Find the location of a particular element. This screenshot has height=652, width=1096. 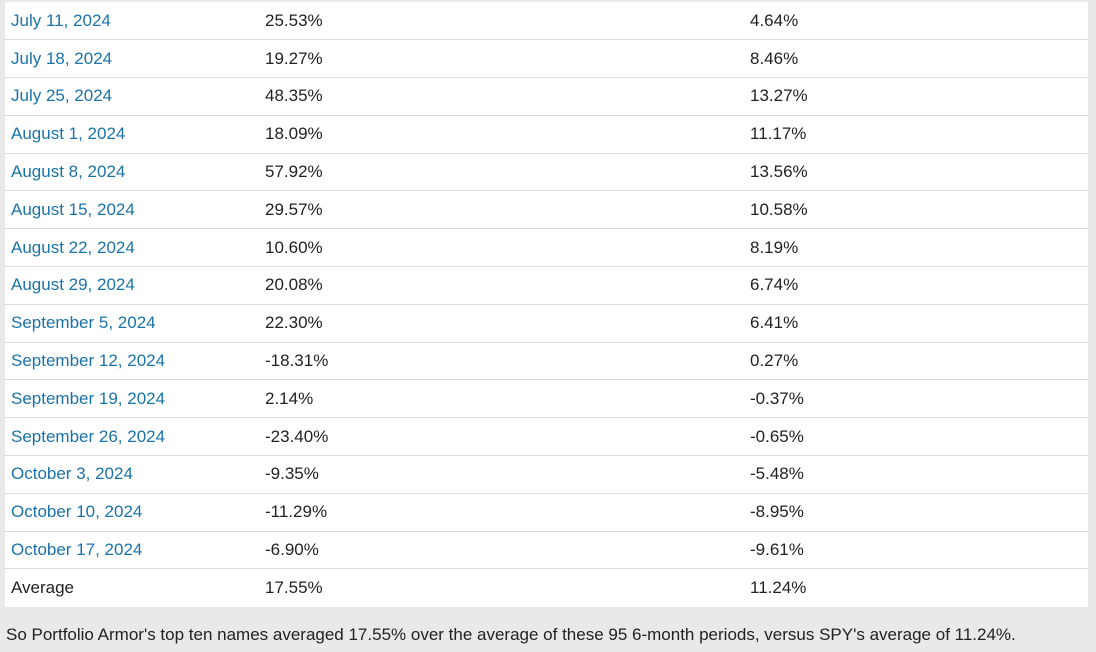

date-cell: August 22, 2024 is located at coordinates (132, 248).